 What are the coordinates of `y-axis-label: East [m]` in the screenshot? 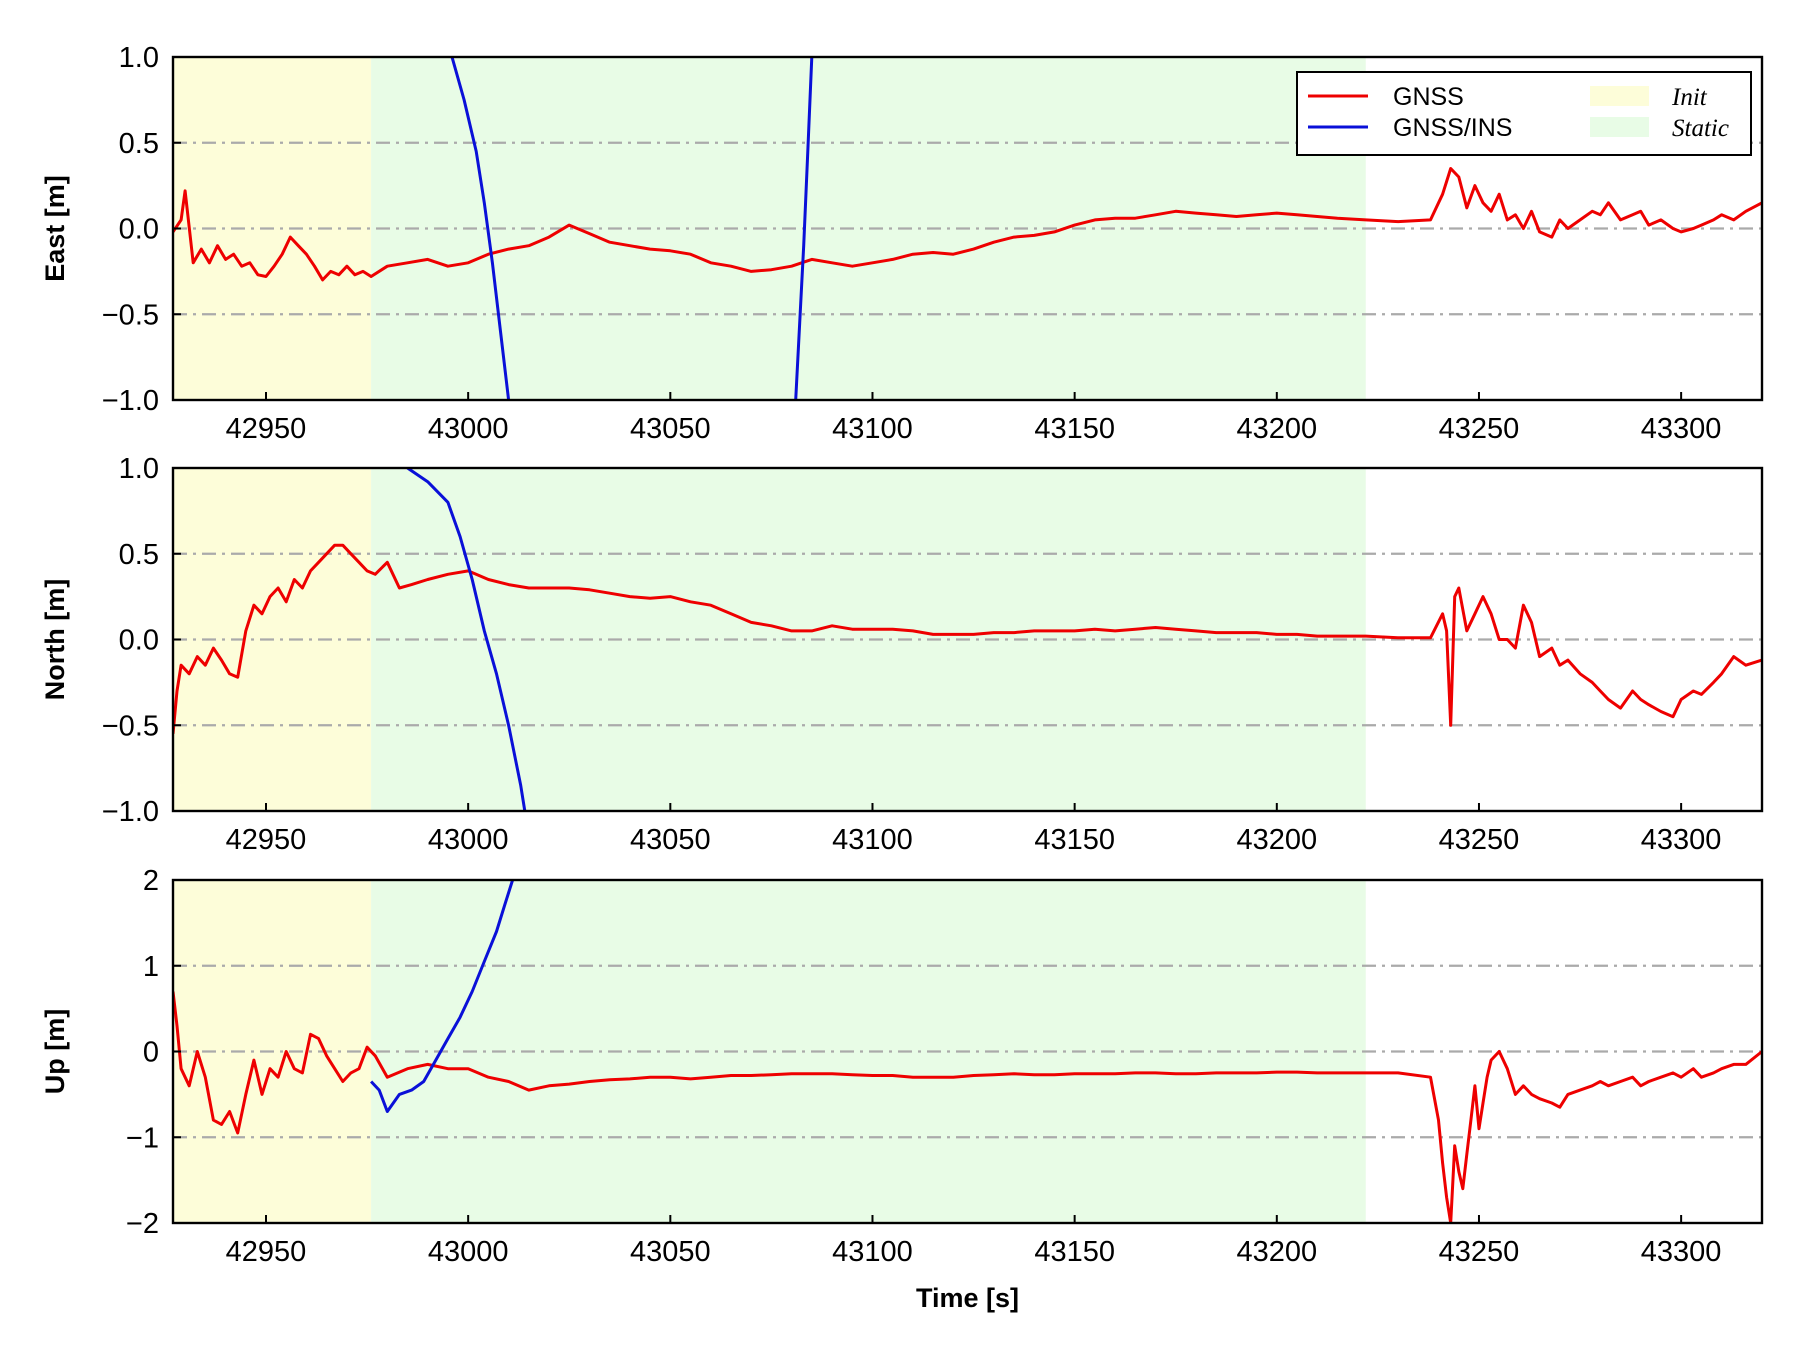 It's located at (55, 228).